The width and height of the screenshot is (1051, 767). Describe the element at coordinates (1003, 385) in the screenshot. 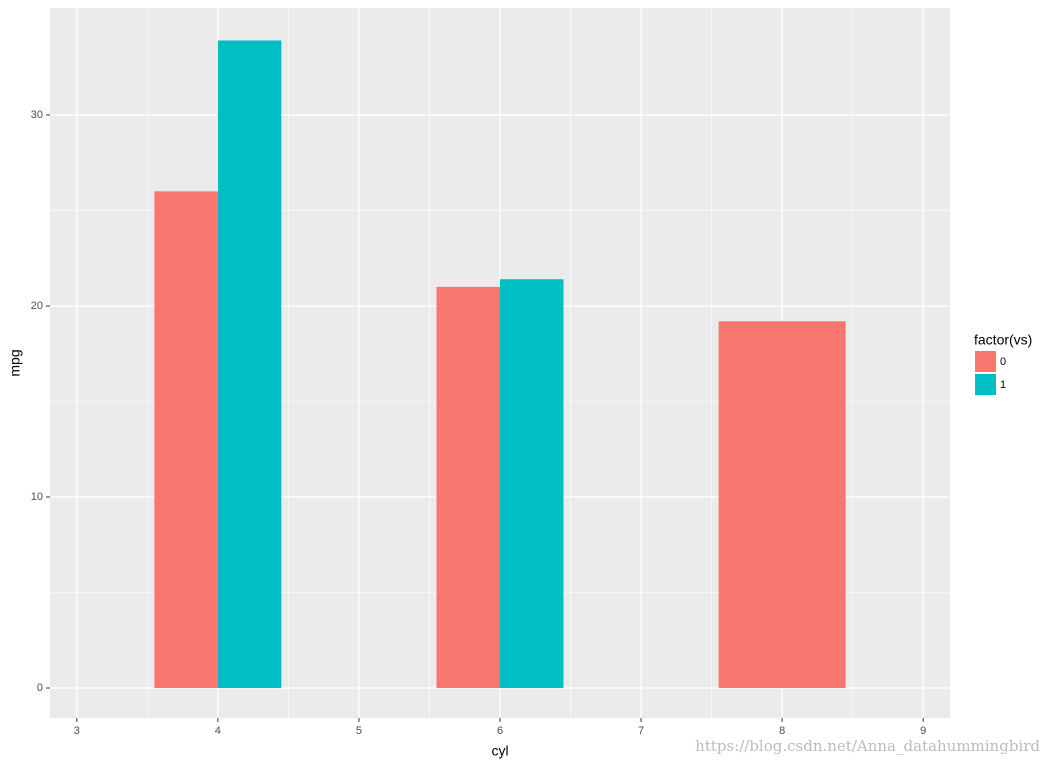

I see `legend-label: 1` at that location.